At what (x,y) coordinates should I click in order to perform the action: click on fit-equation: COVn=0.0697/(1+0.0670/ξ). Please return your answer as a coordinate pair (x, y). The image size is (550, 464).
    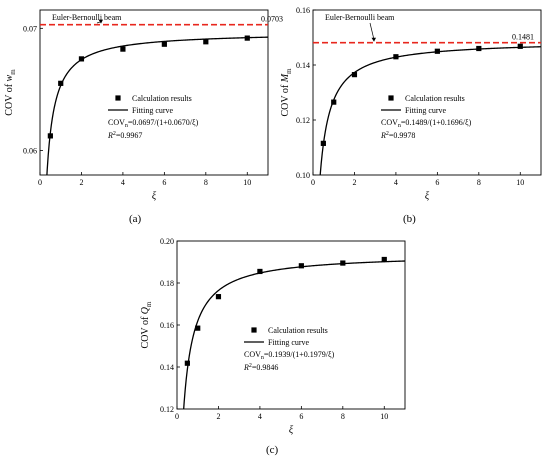
    Looking at the image, I should click on (153, 123).